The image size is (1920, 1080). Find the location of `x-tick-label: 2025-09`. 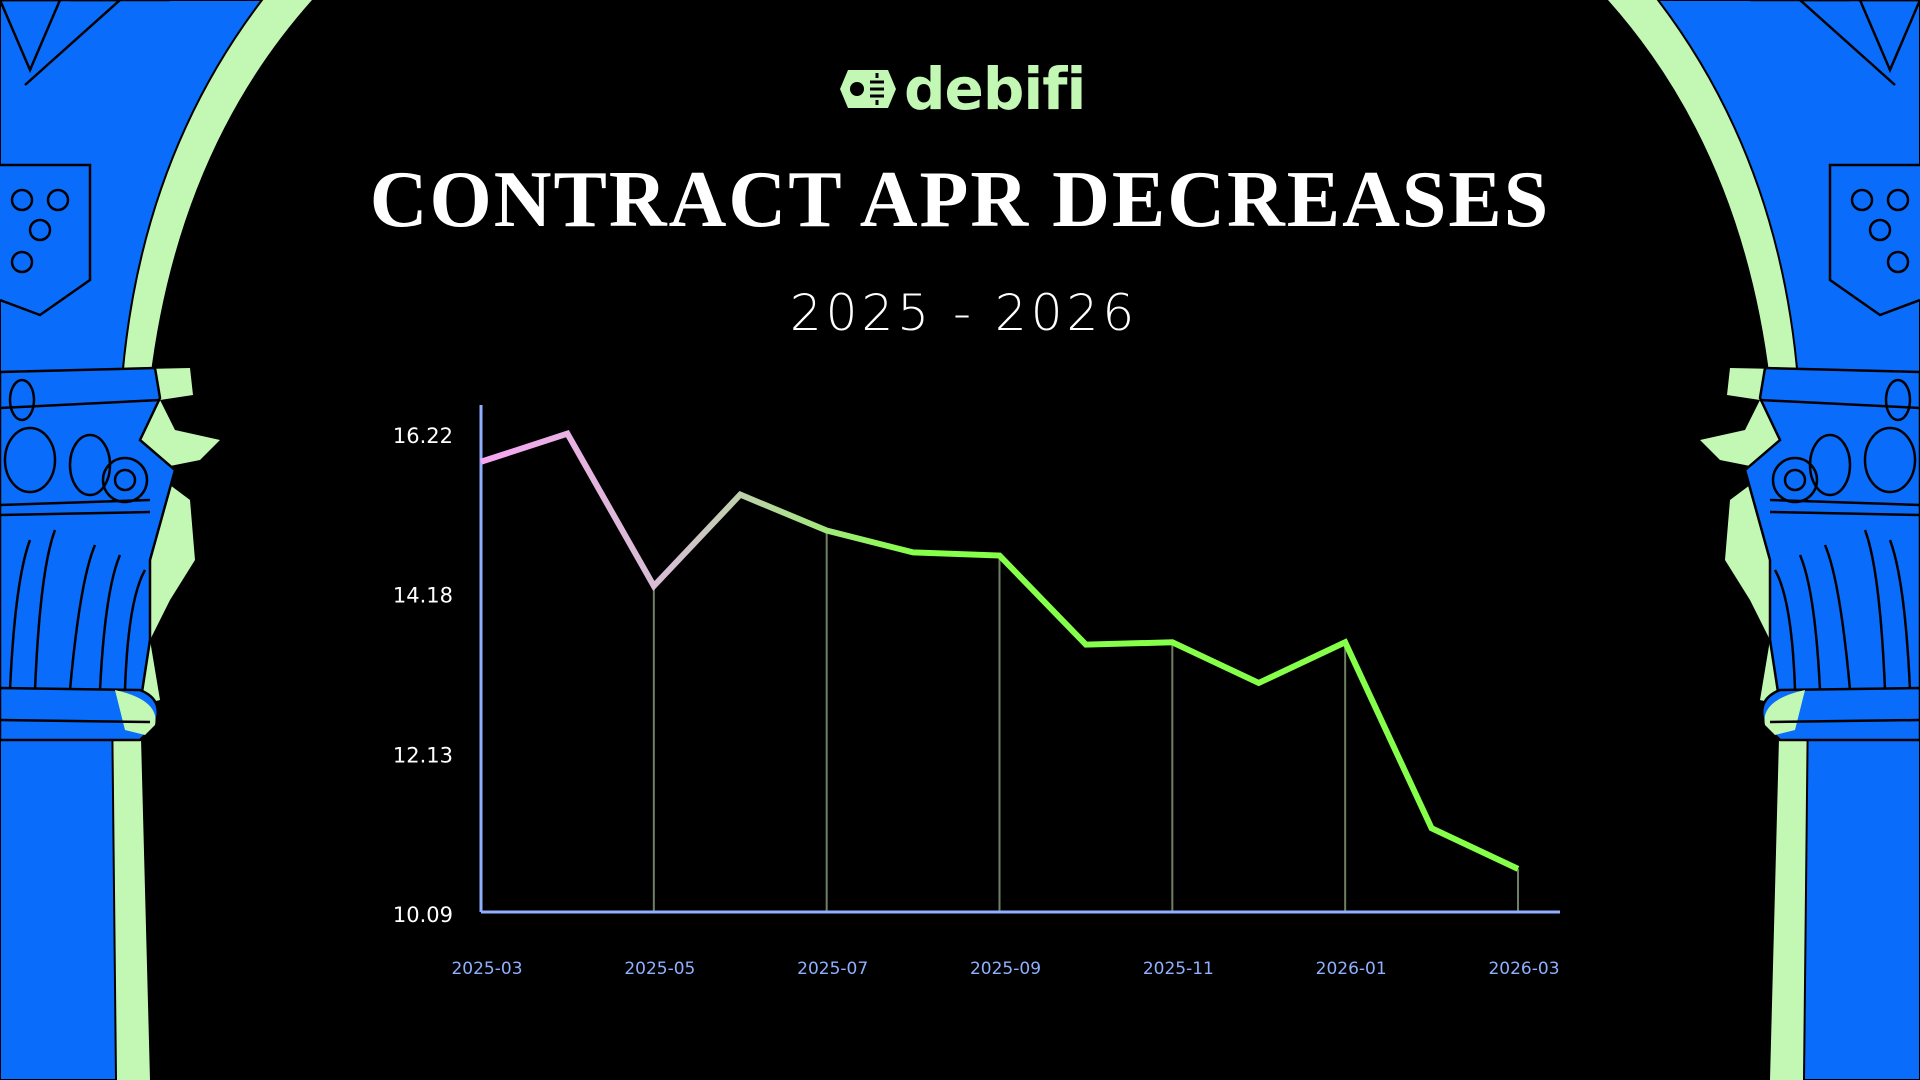

x-tick-label: 2025-09 is located at coordinates (1005, 969).